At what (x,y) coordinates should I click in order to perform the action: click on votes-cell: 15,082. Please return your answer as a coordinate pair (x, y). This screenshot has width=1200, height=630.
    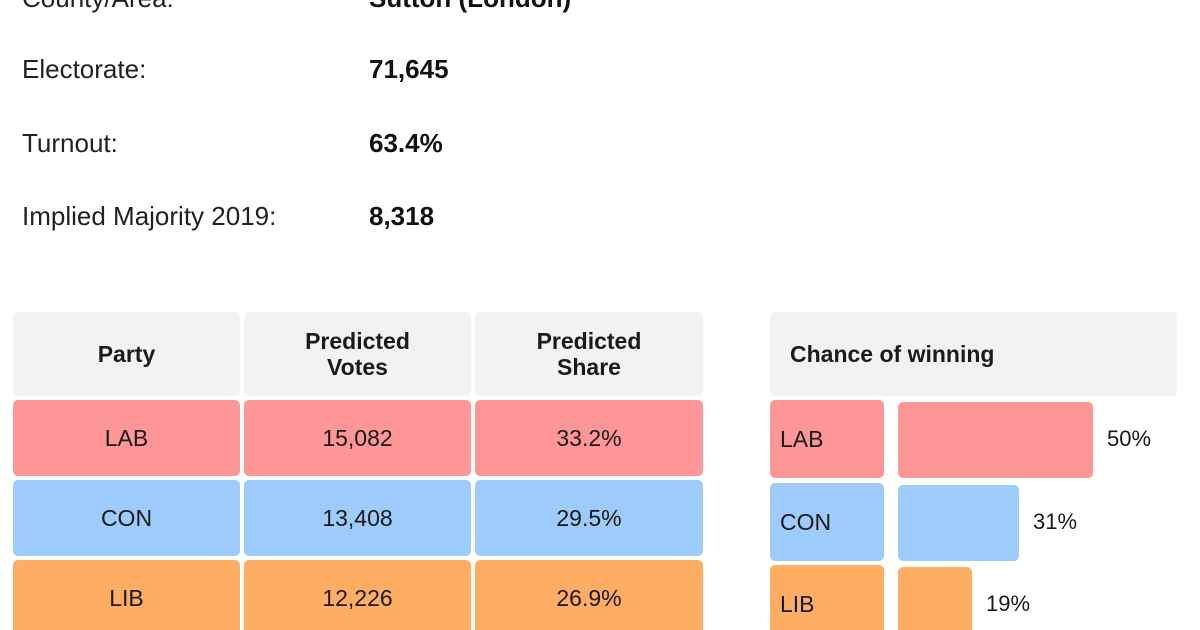
    Looking at the image, I should click on (357, 438).